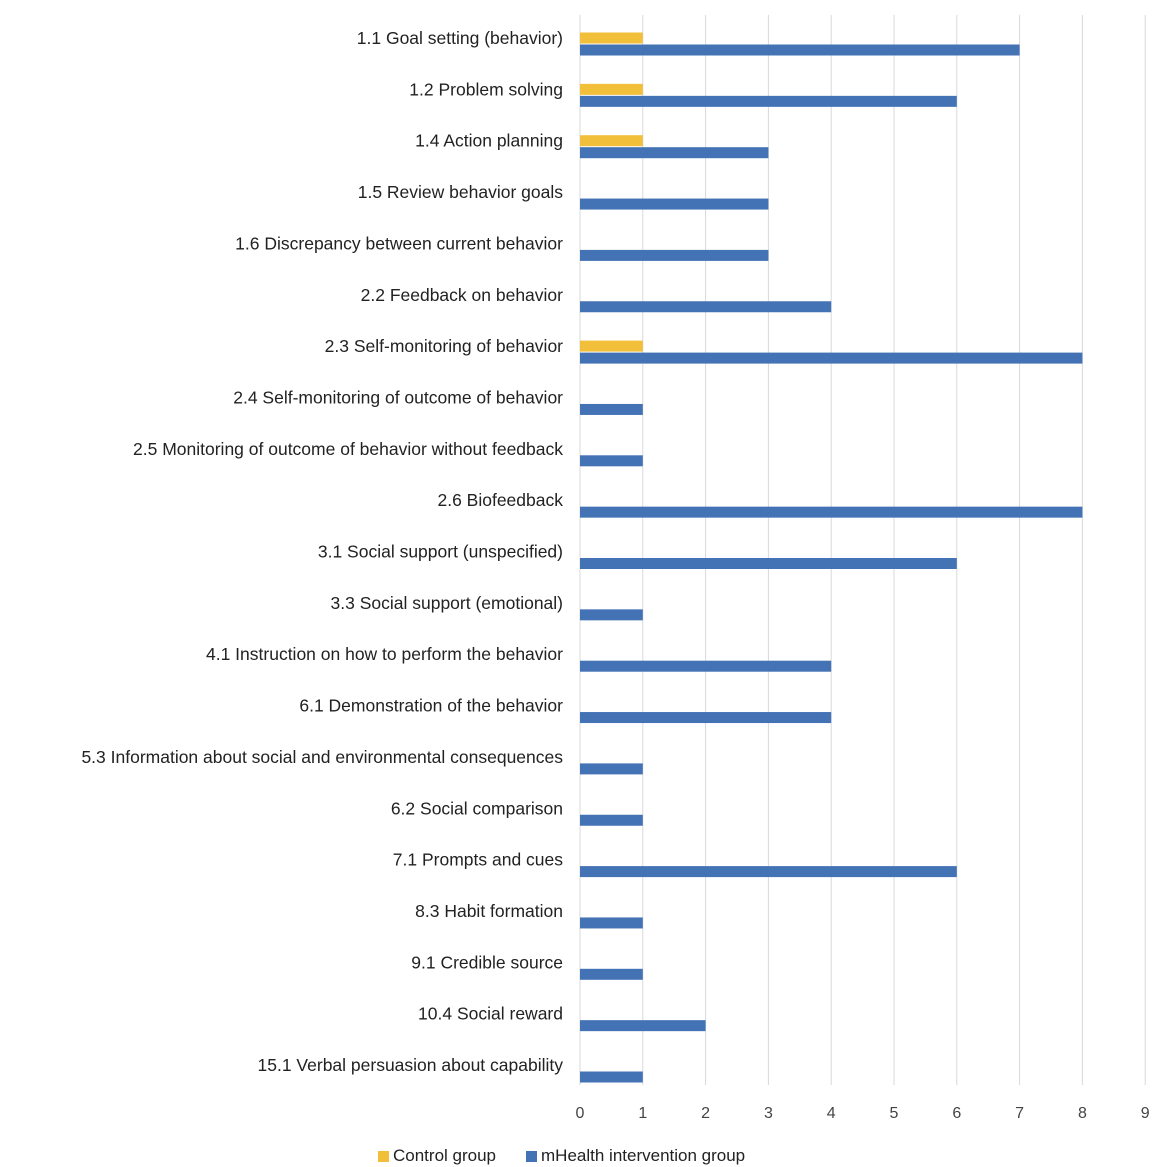 This screenshot has width=1152, height=1167. What do you see at coordinates (411, 1065) in the screenshot?
I see `category-label: 15.1 Verbal persuasion about capability` at bounding box center [411, 1065].